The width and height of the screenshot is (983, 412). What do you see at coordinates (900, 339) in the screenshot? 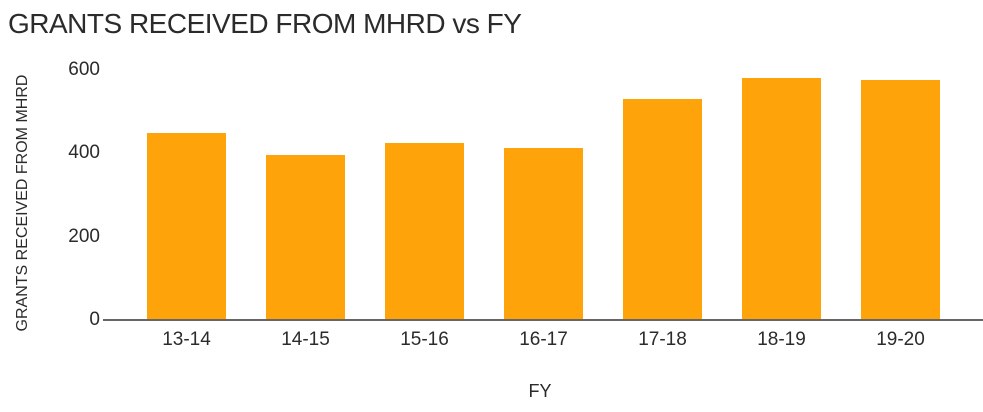
I see `x-tick-19-20: 19-20` at bounding box center [900, 339].